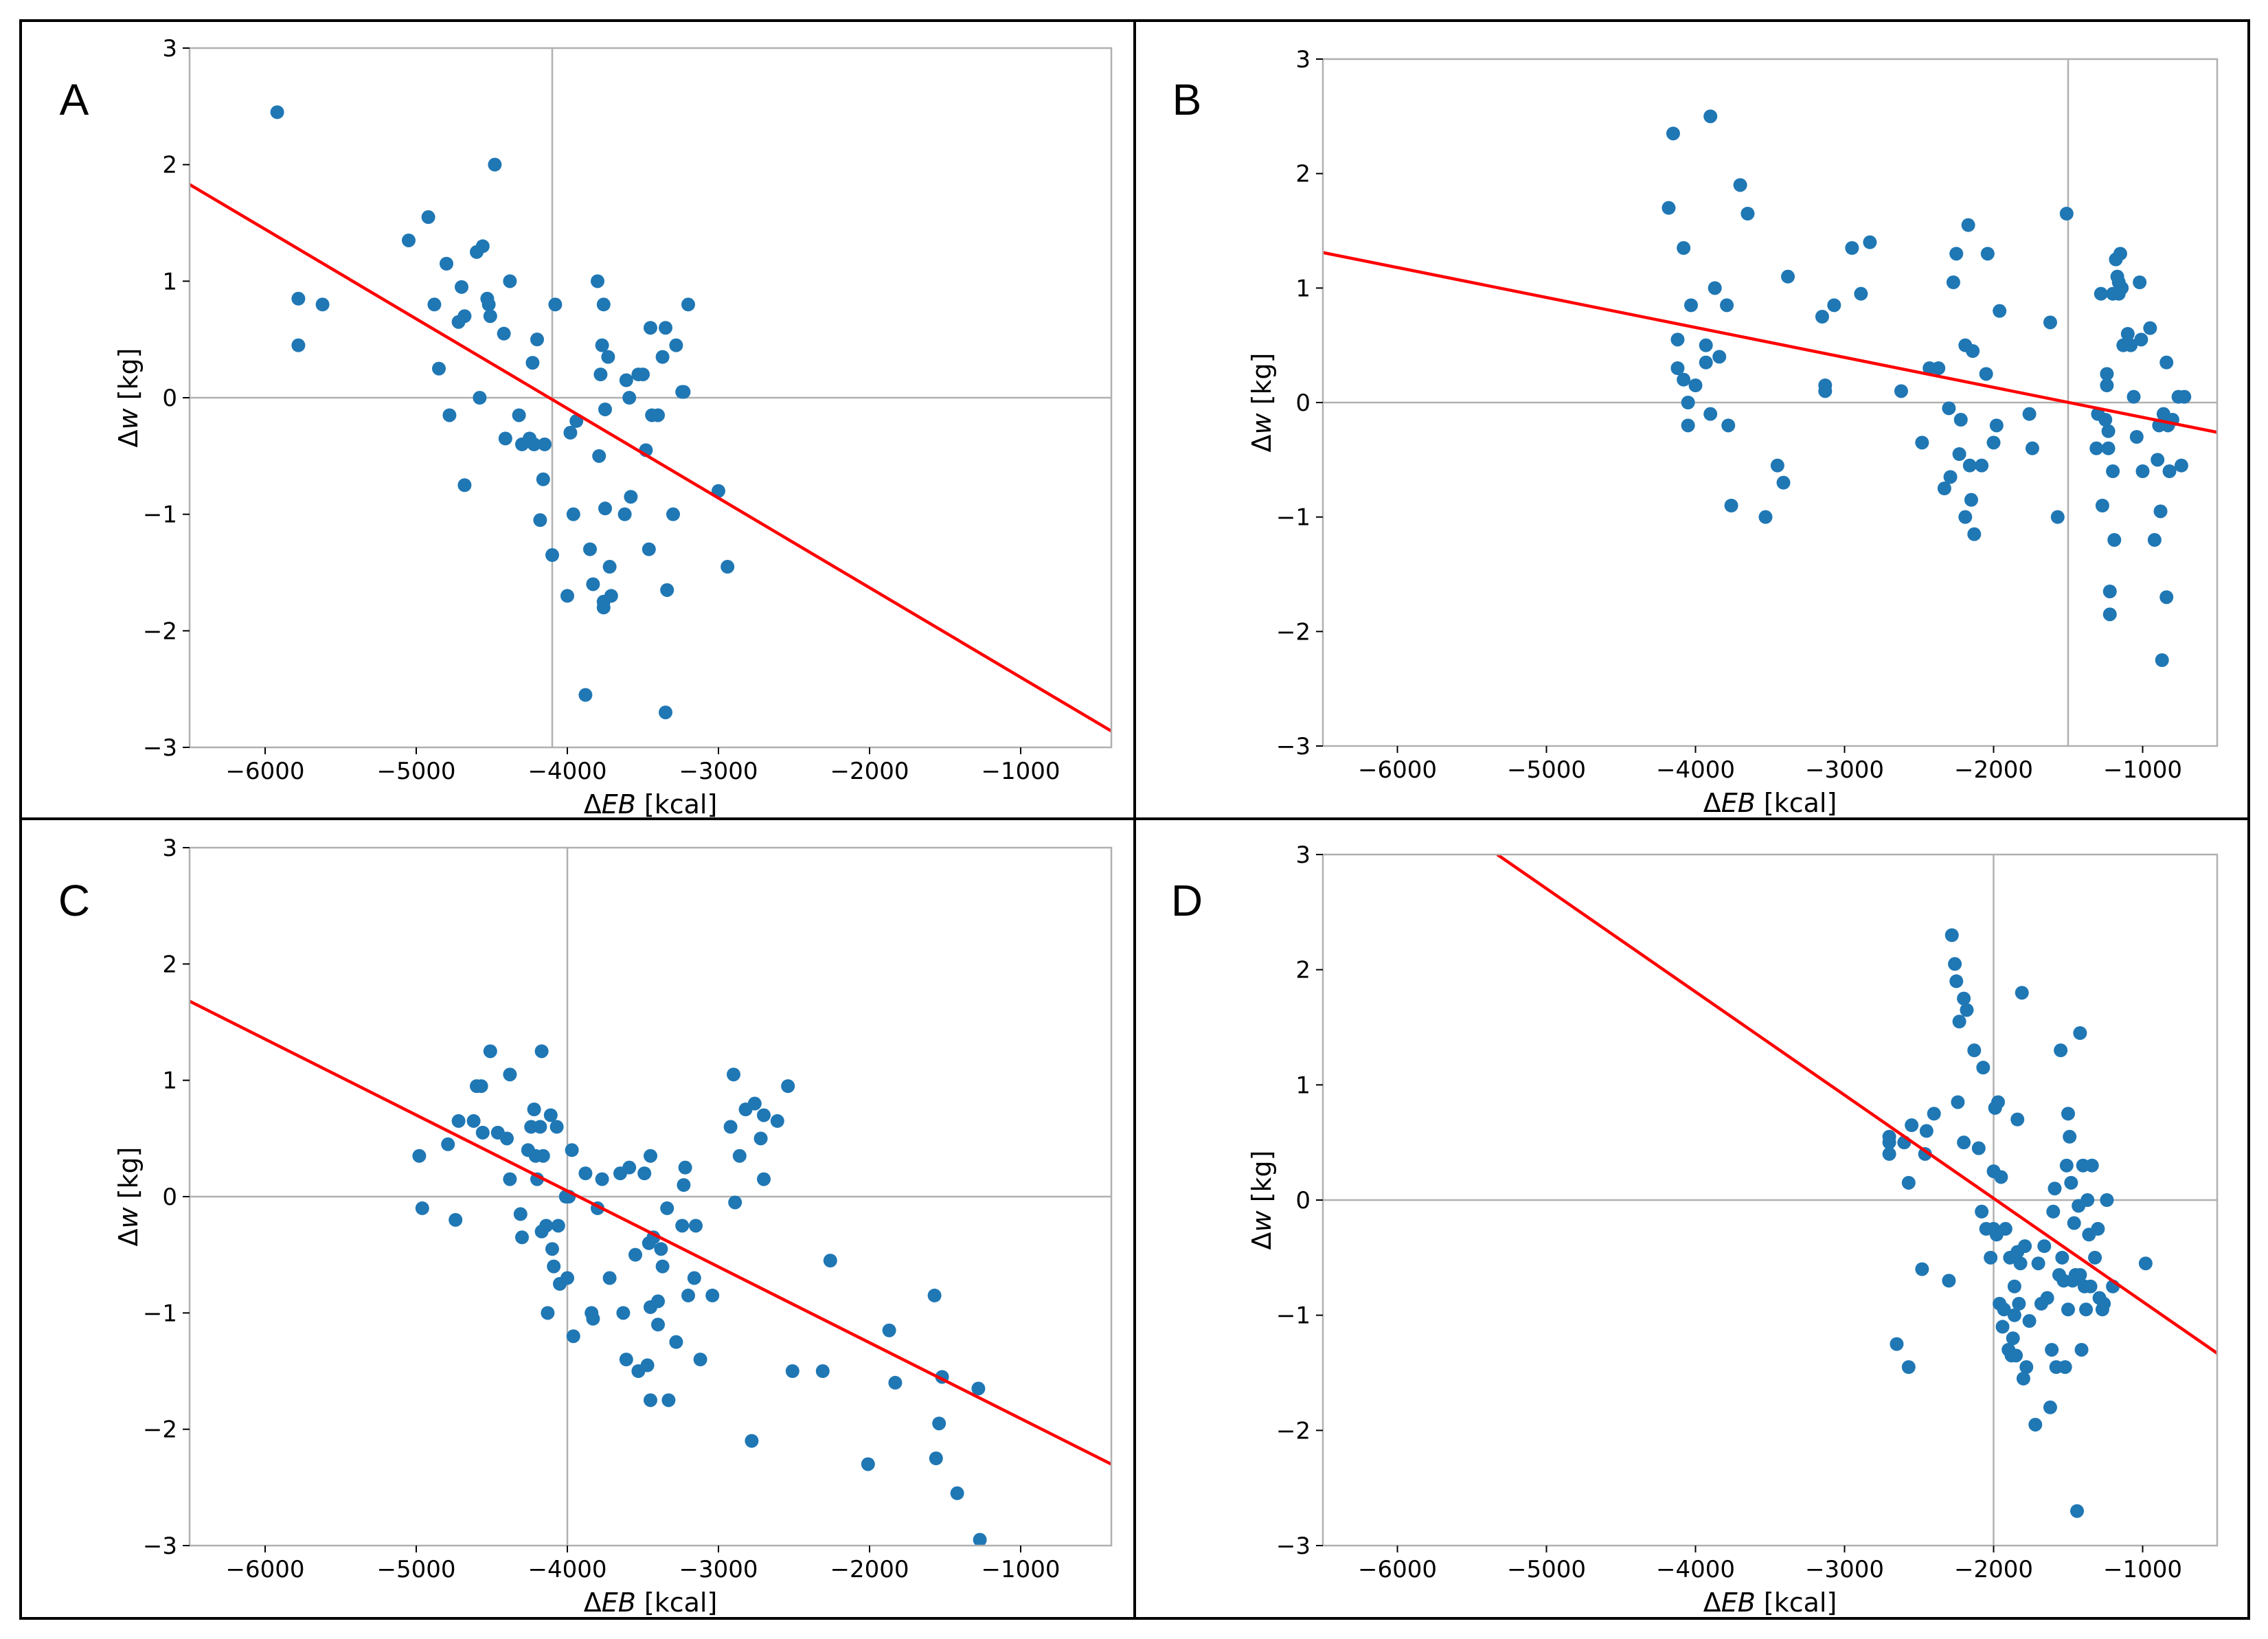 The width and height of the screenshot is (2268, 1639). I want to click on y-tick-label: −1, so click(1294, 518).